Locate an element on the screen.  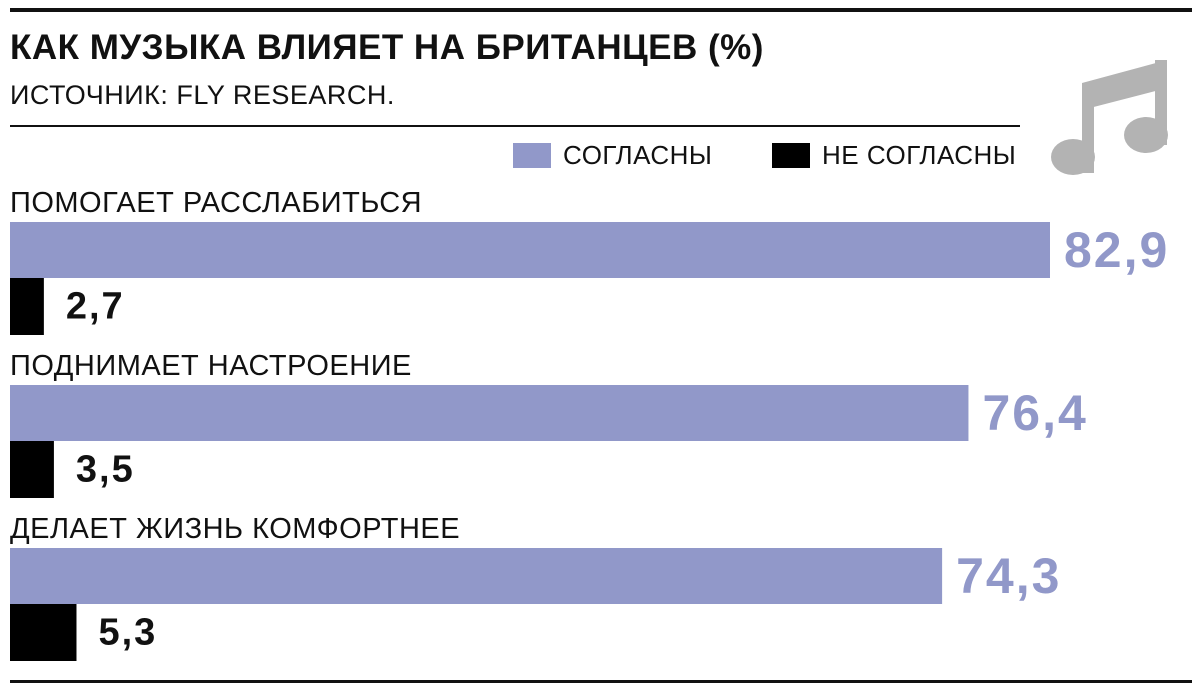
data-label-disagree-2: 5,3 is located at coordinates (127, 633).